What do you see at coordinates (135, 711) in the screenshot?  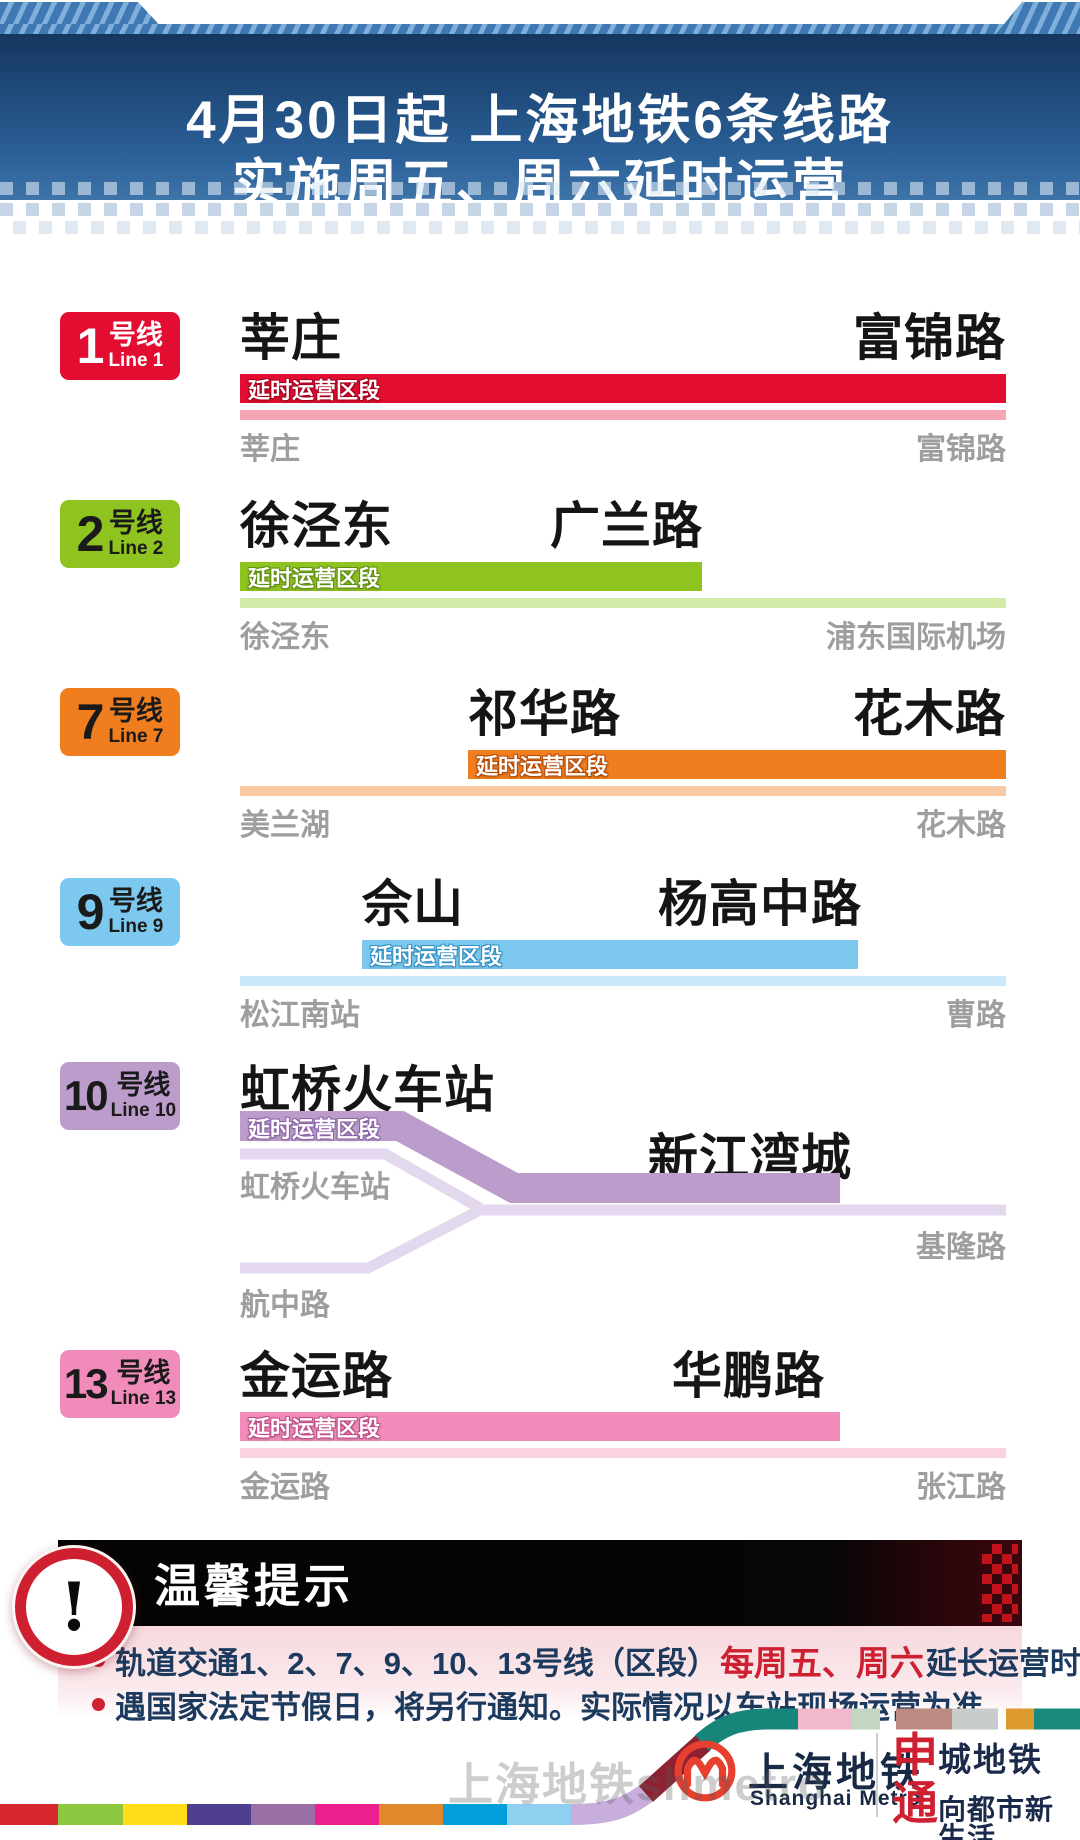 I see `line-7-suffix: 号线` at bounding box center [135, 711].